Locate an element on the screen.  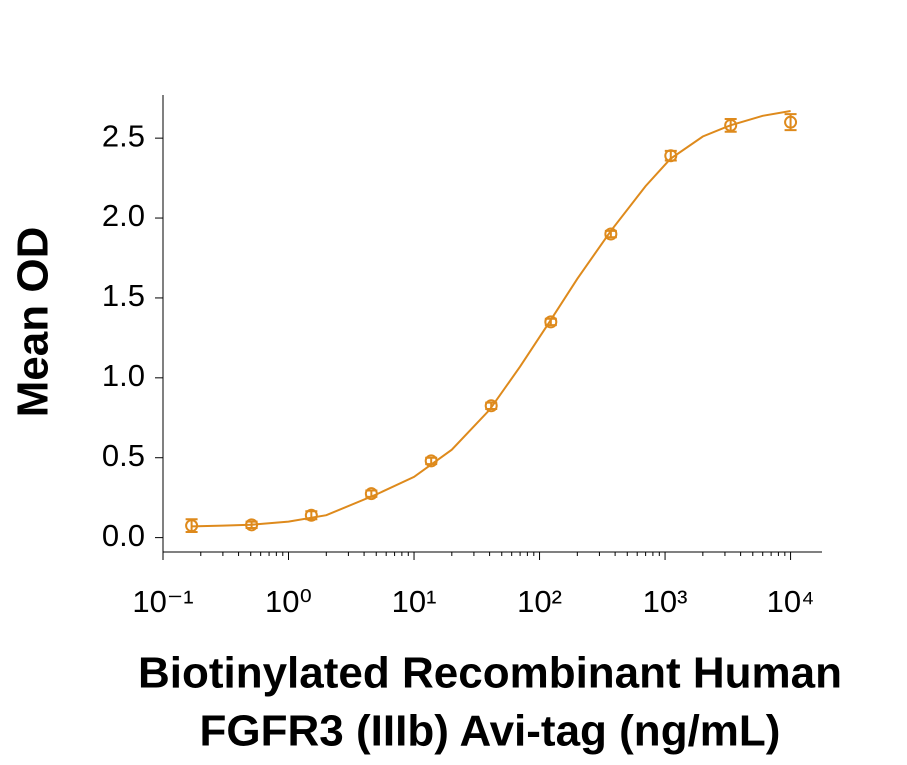
y-tick-label: 1.5 is located at coordinates (123, 295).